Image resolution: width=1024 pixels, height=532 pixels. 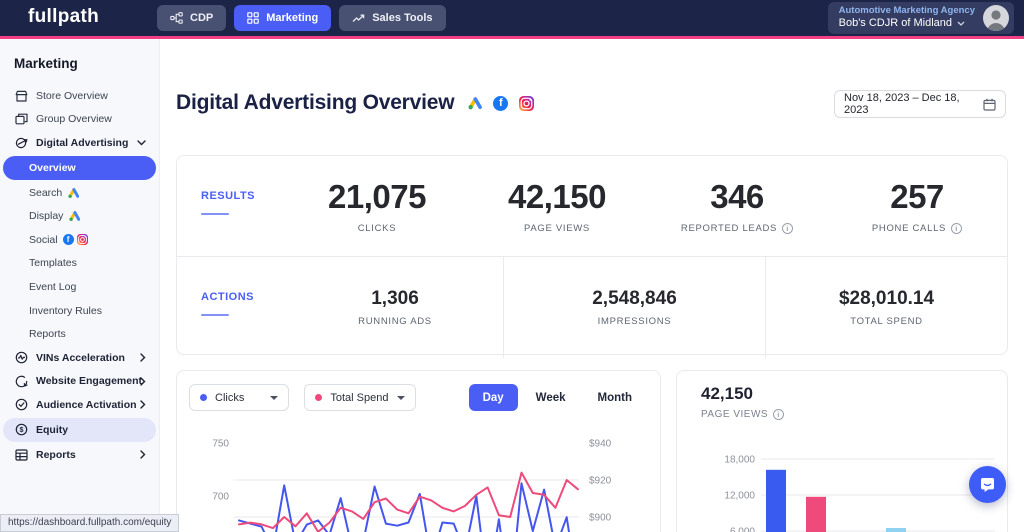 What do you see at coordinates (902, 104) in the screenshot?
I see `date-range-value: Nov 18, 2023 – Dec 18, 2023` at bounding box center [902, 104].